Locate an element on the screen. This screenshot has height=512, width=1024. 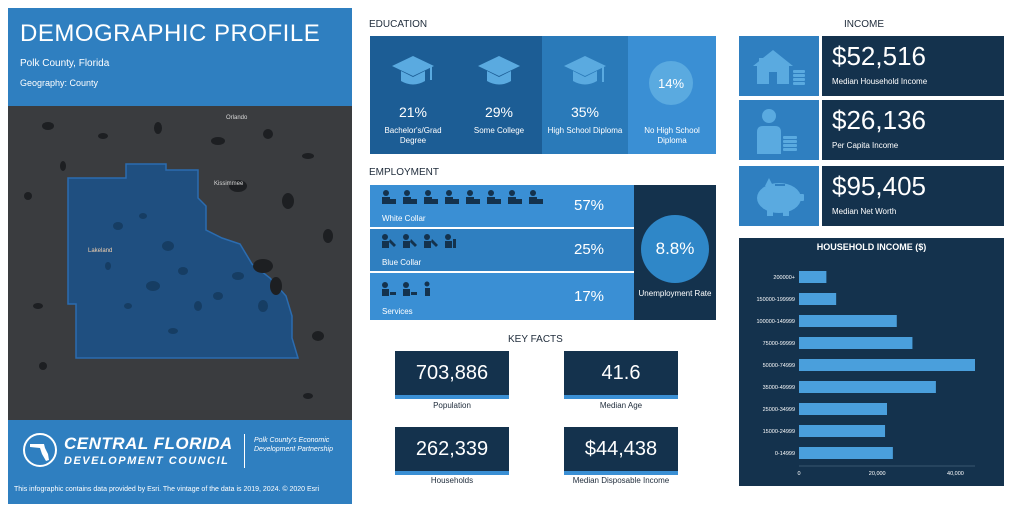
education-bachelors-tile: 21% Bachelor's/Grad Degree is located at coordinates (413, 95).